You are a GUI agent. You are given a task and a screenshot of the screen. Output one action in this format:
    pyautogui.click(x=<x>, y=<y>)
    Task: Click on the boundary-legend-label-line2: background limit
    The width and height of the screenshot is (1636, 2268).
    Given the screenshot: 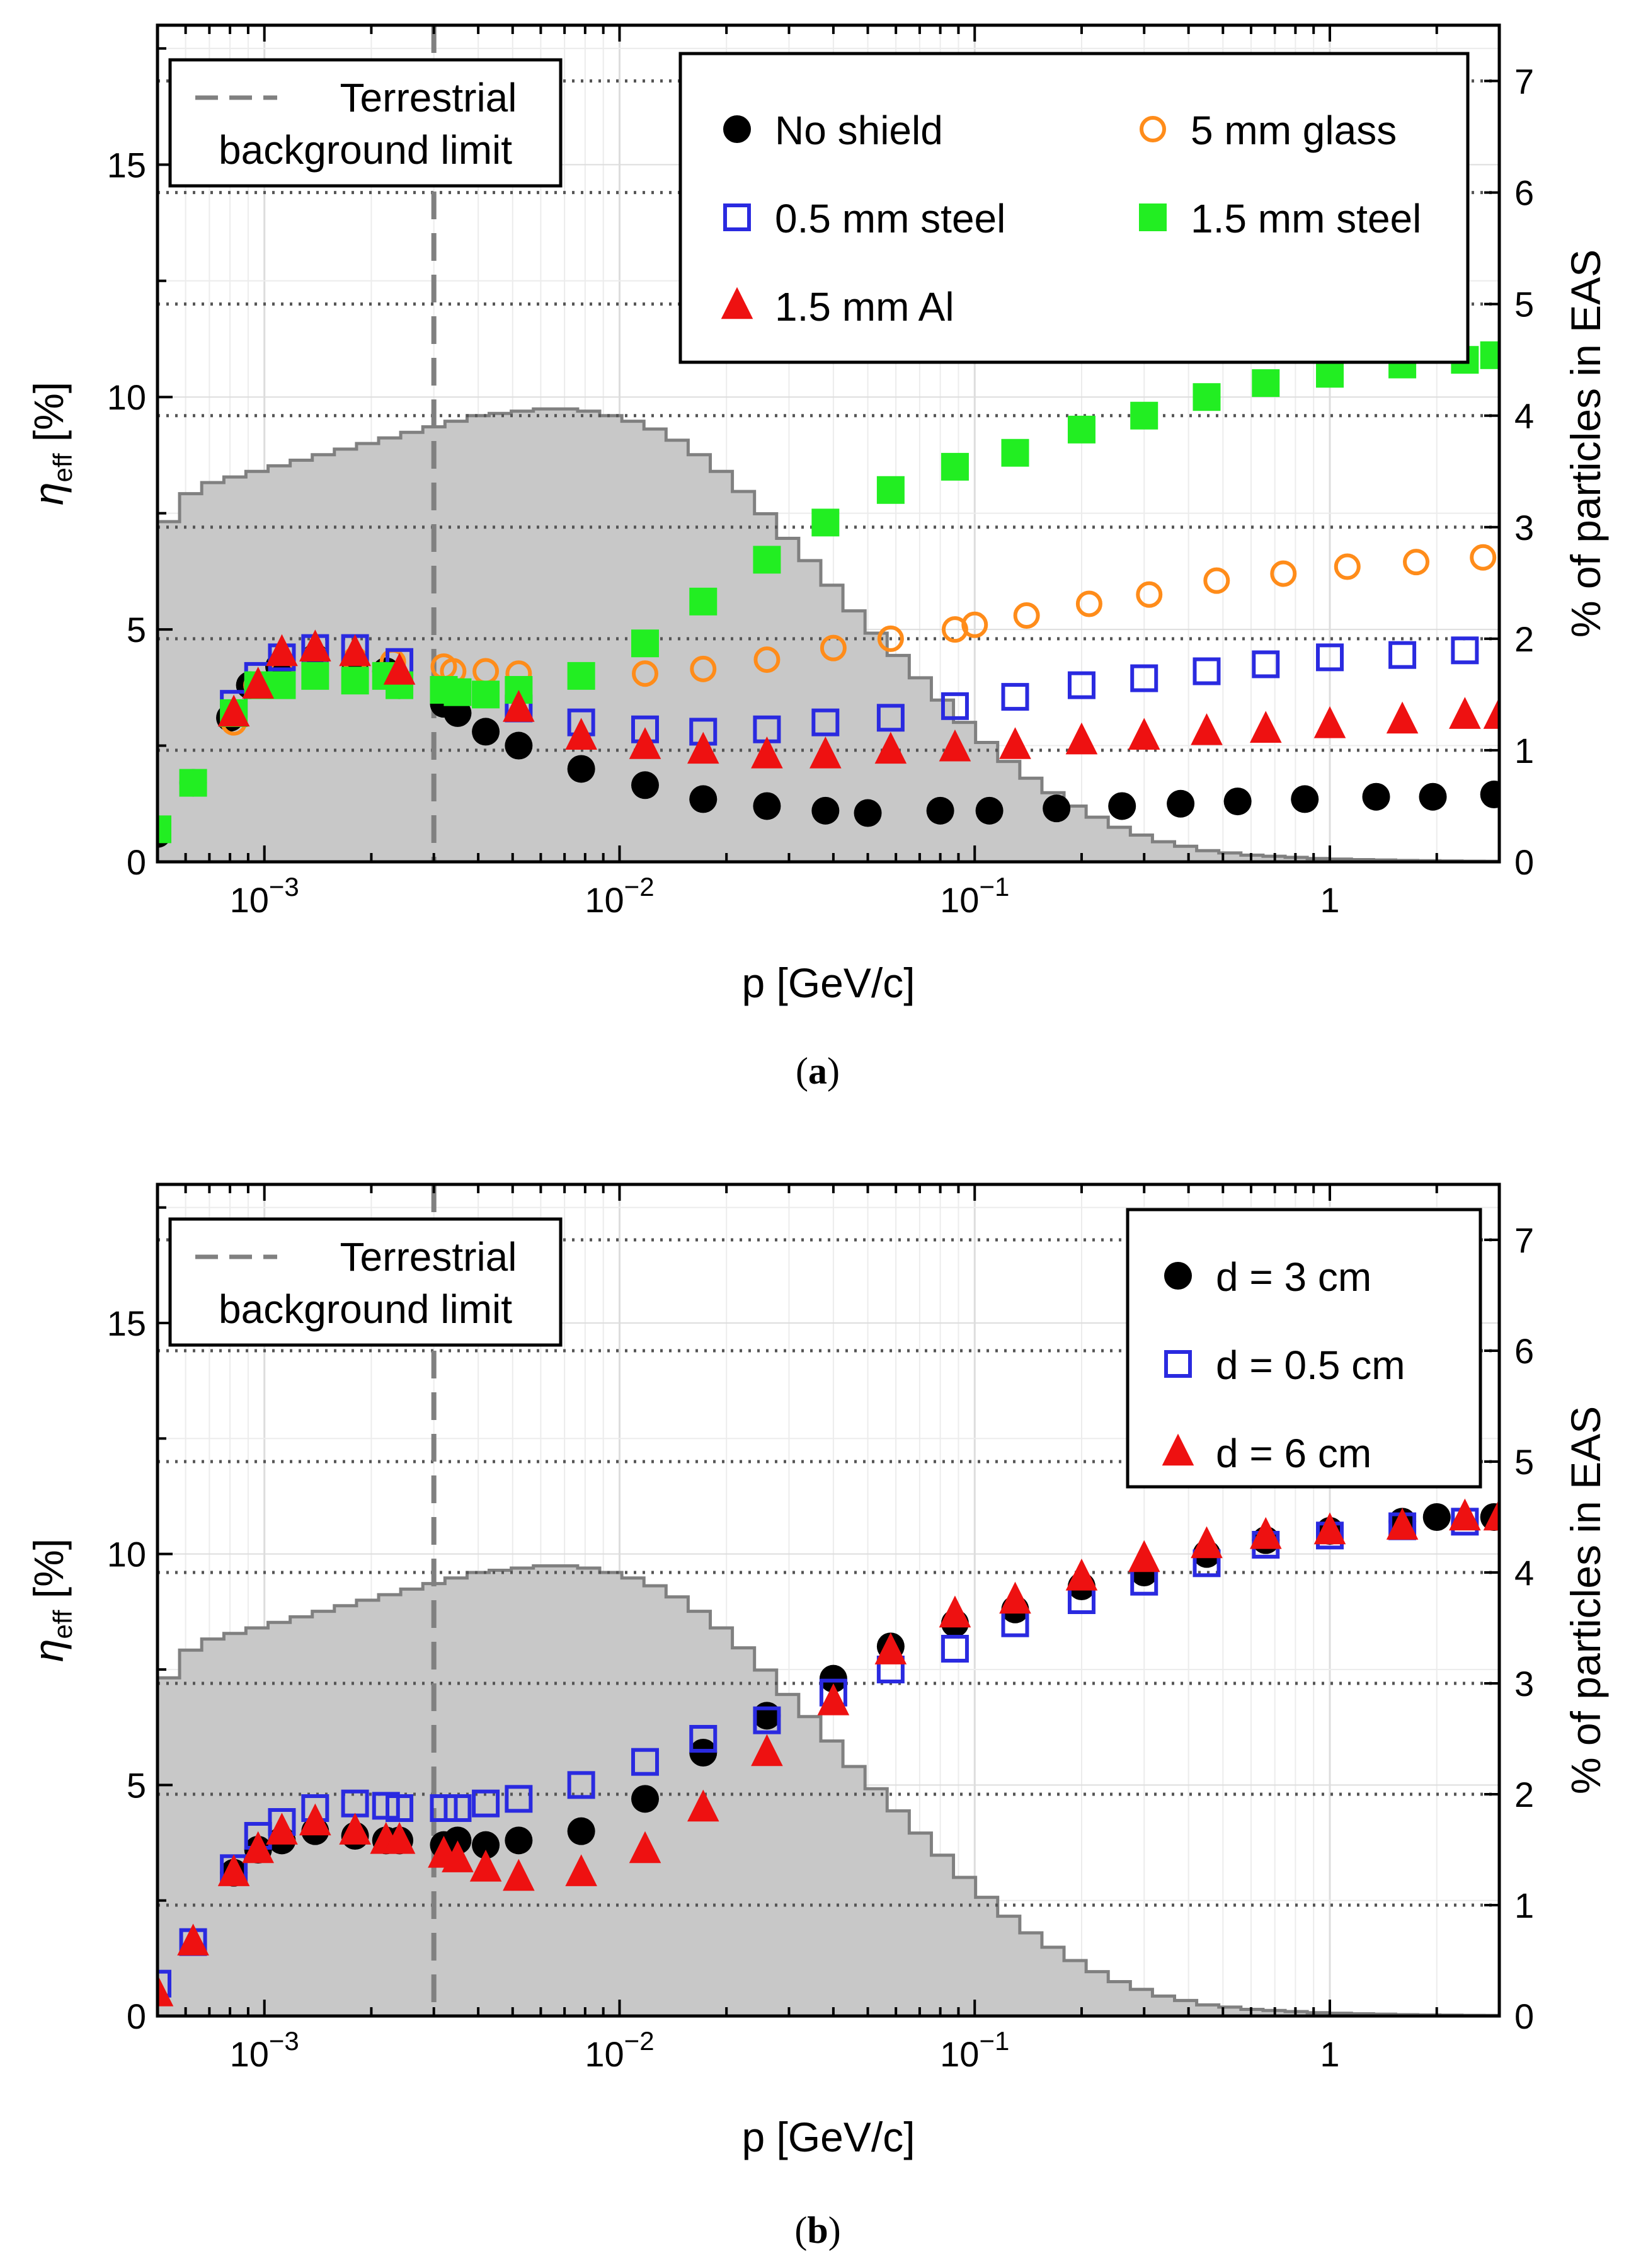 What is the action you would take?
    pyautogui.click(x=365, y=150)
    